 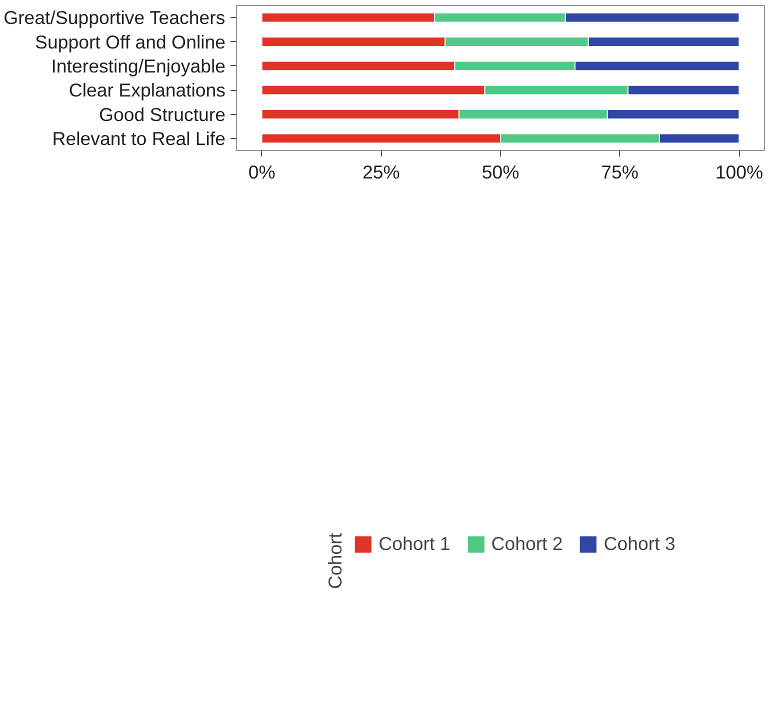 What do you see at coordinates (414, 544) in the screenshot?
I see `legend-label: Cohort 1` at bounding box center [414, 544].